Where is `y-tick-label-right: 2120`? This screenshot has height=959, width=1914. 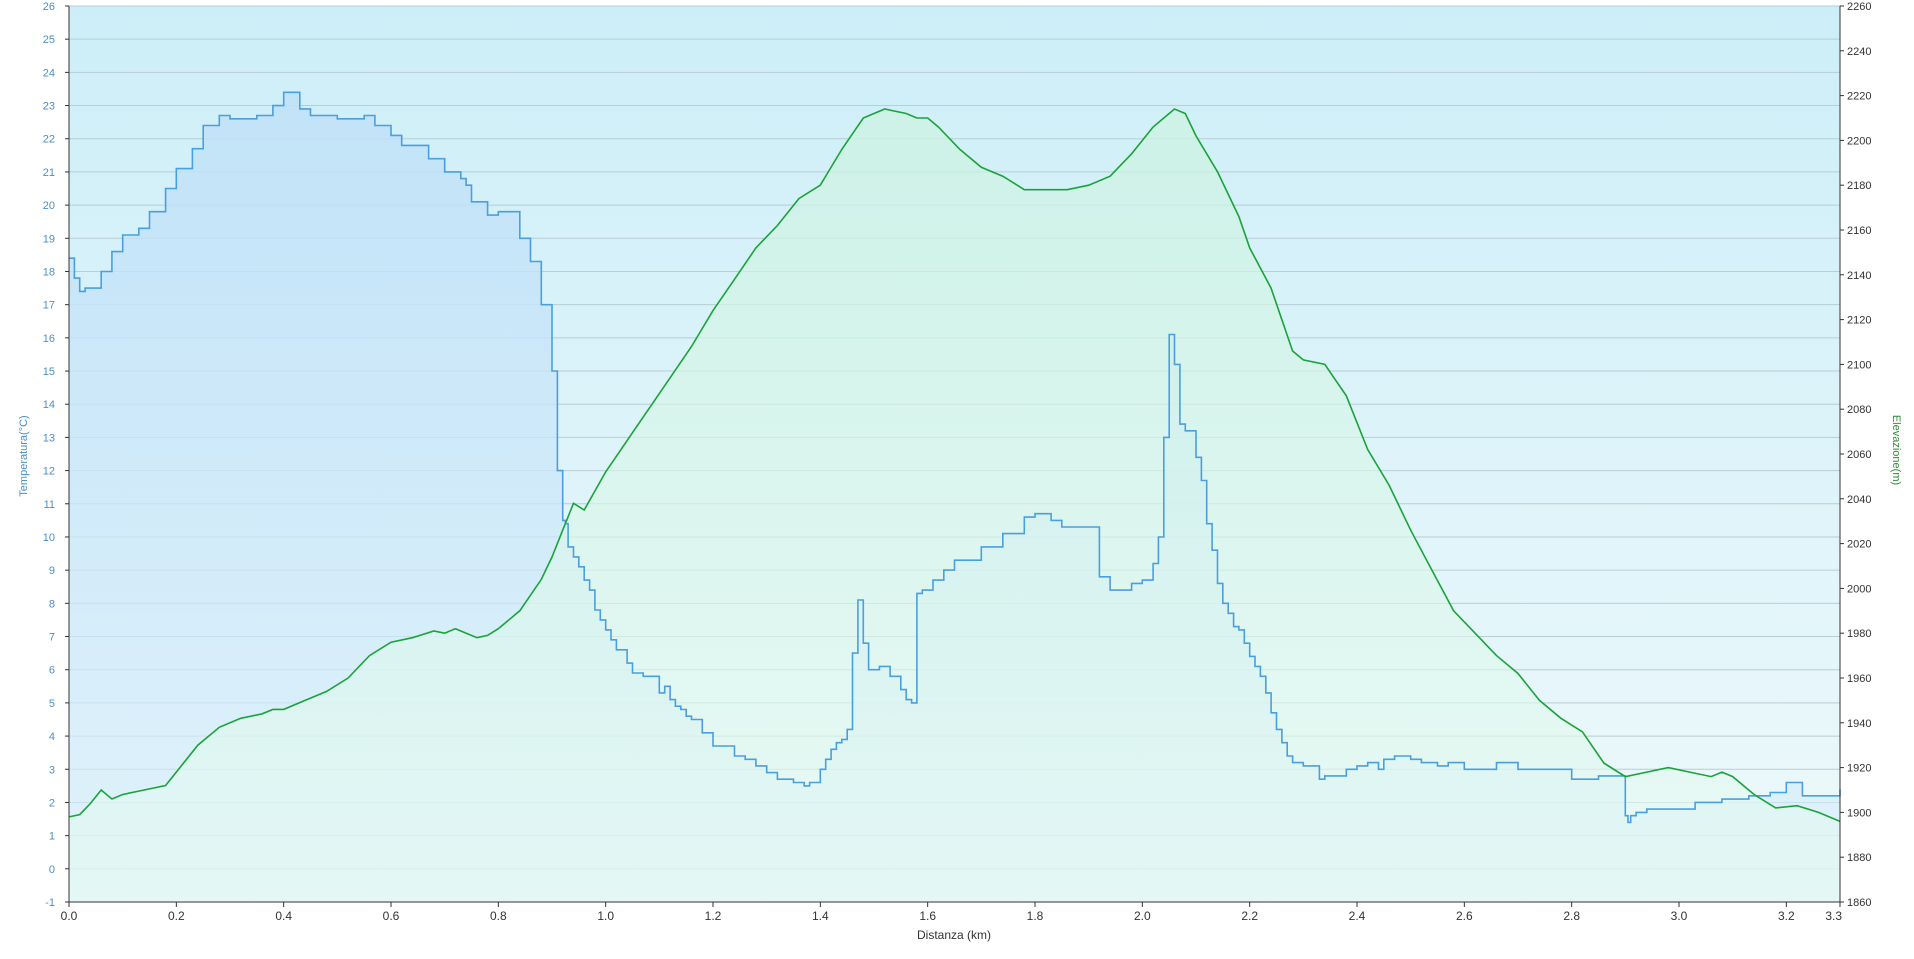 y-tick-label-right: 2120 is located at coordinates (1859, 321).